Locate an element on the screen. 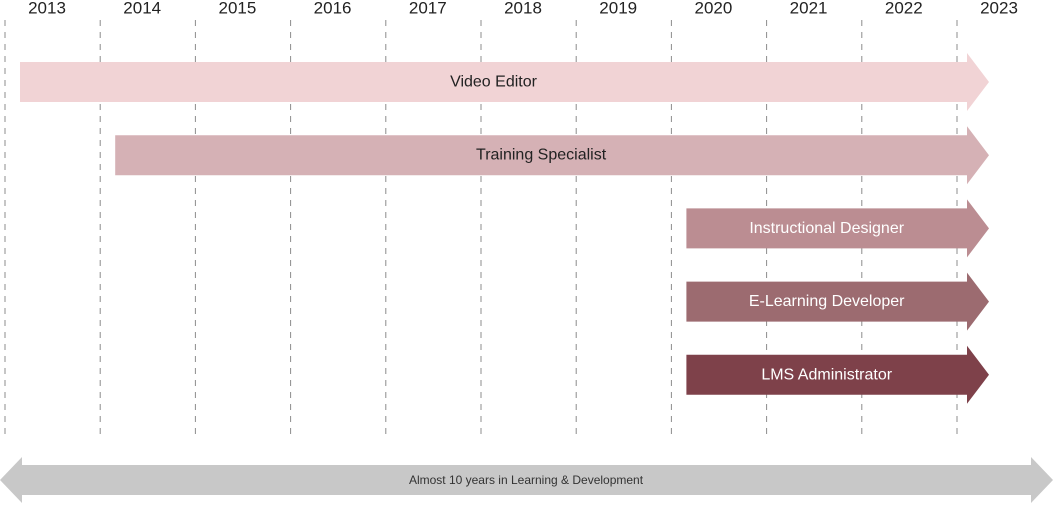  year-label-2018: 2018 is located at coordinates (523, 9).